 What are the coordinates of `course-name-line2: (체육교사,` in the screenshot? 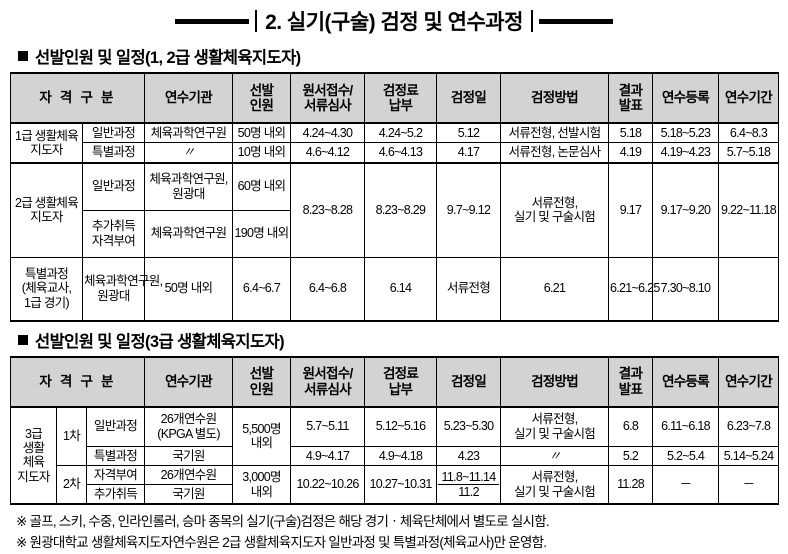 It's located at (46, 288).